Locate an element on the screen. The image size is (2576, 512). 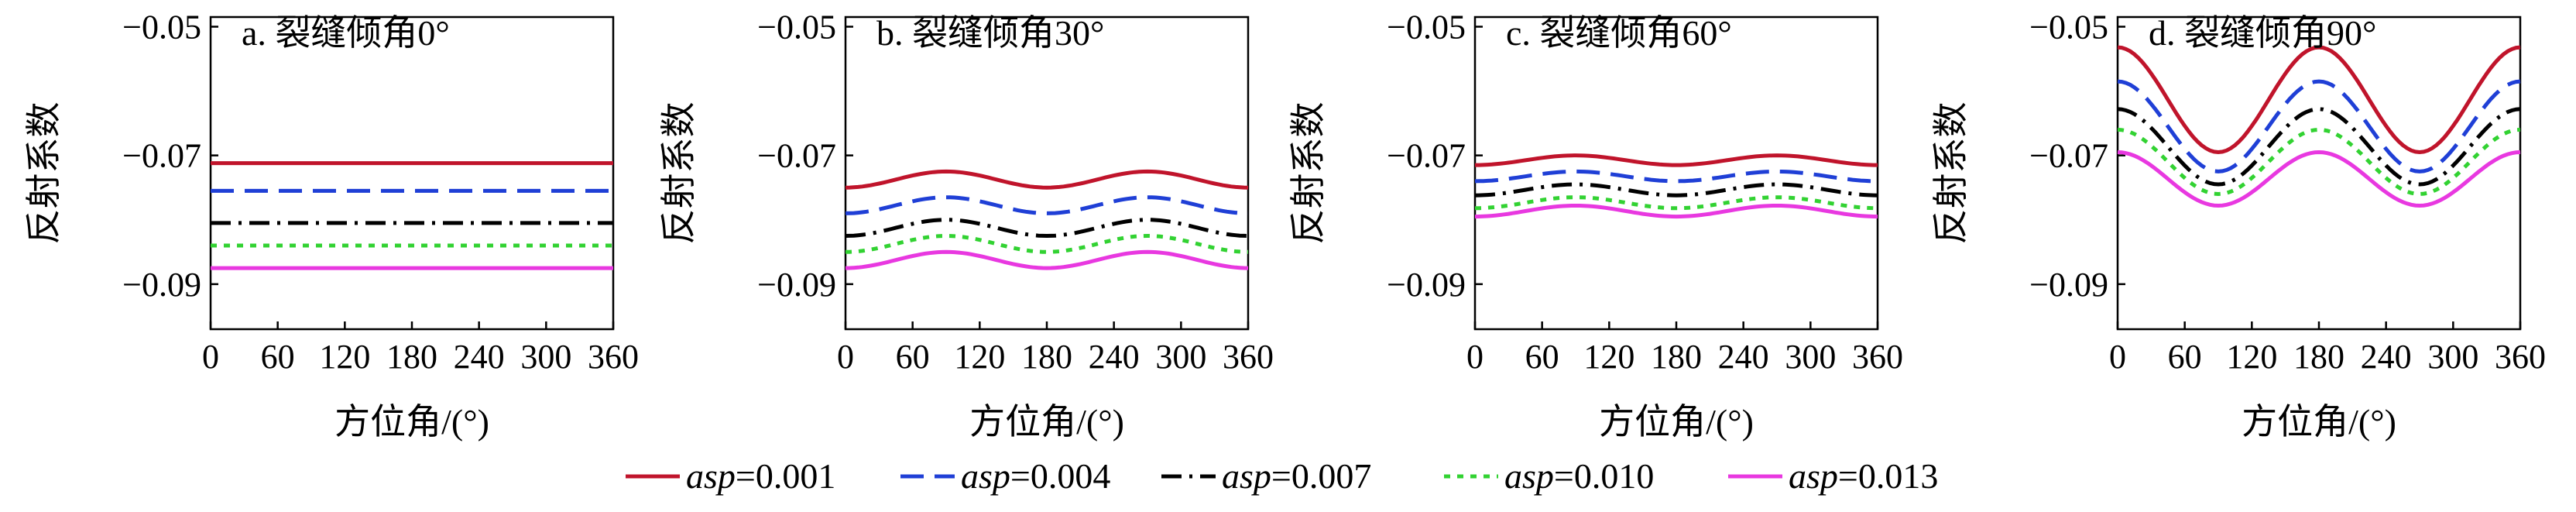
panel-title: c. 裂缝倾角60° is located at coordinates (1619, 33).